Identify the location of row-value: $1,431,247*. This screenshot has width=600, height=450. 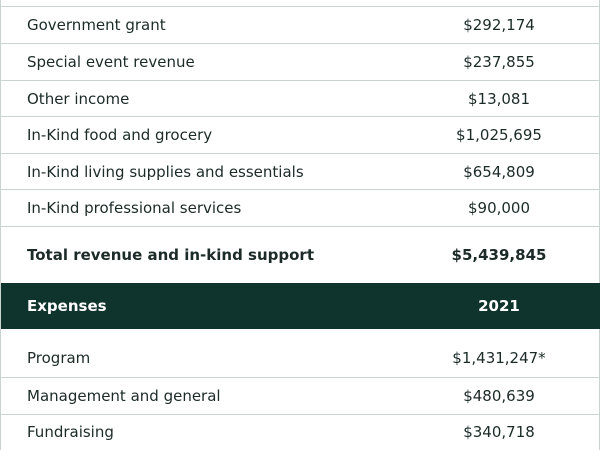
(499, 358).